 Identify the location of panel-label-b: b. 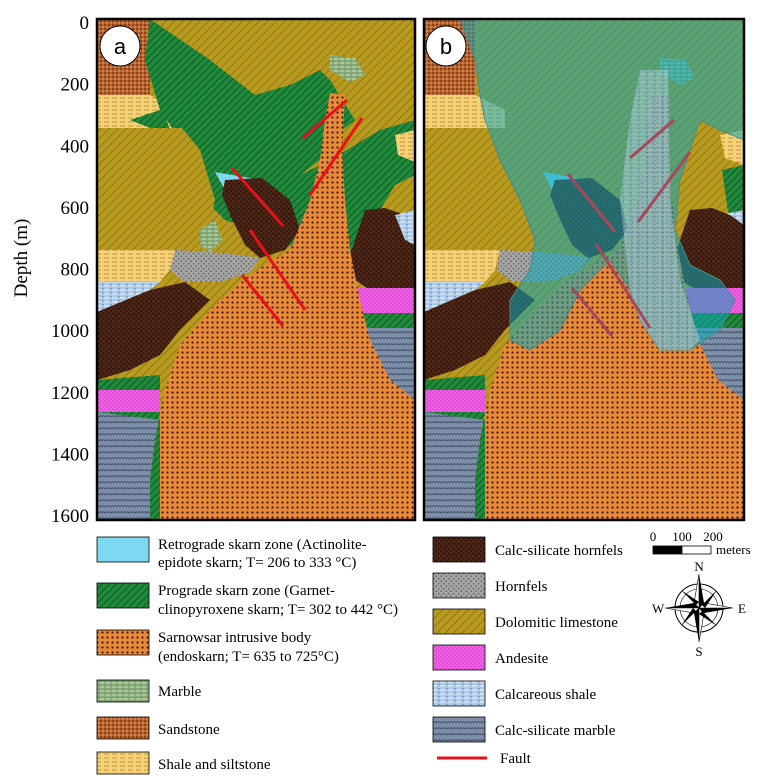
(446, 46).